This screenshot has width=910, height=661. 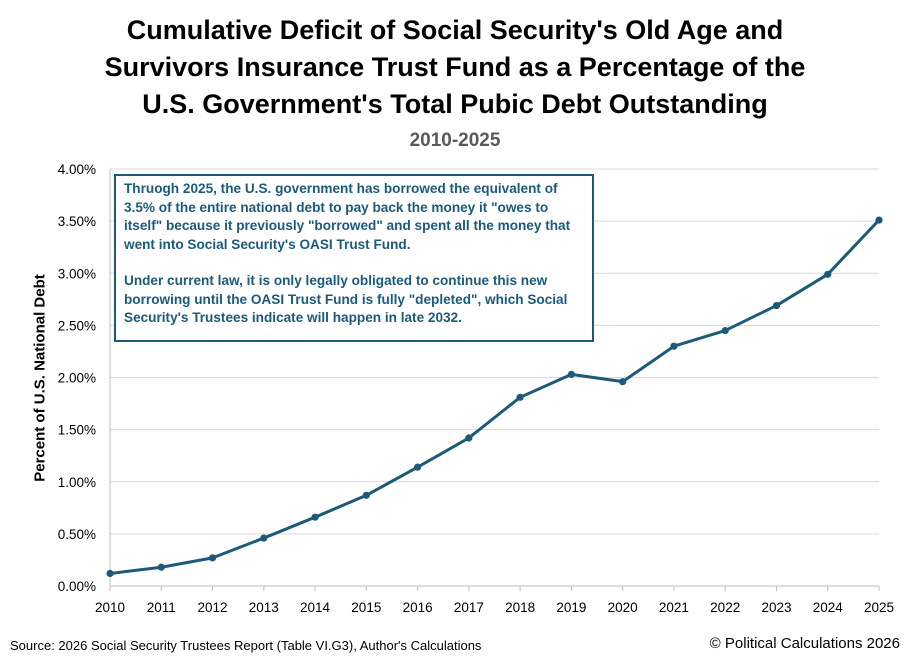 I want to click on y-tick-label: 1.50%, so click(x=77, y=430).